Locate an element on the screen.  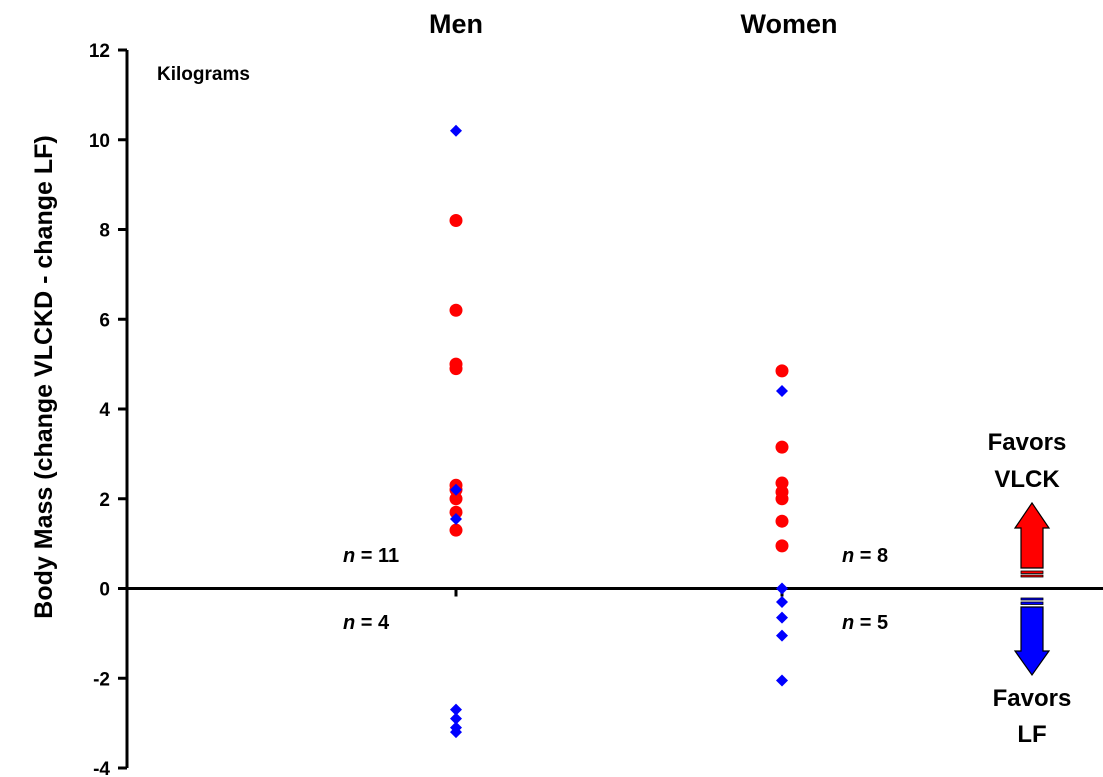
men-count-below: n = 4 is located at coordinates (366, 623).